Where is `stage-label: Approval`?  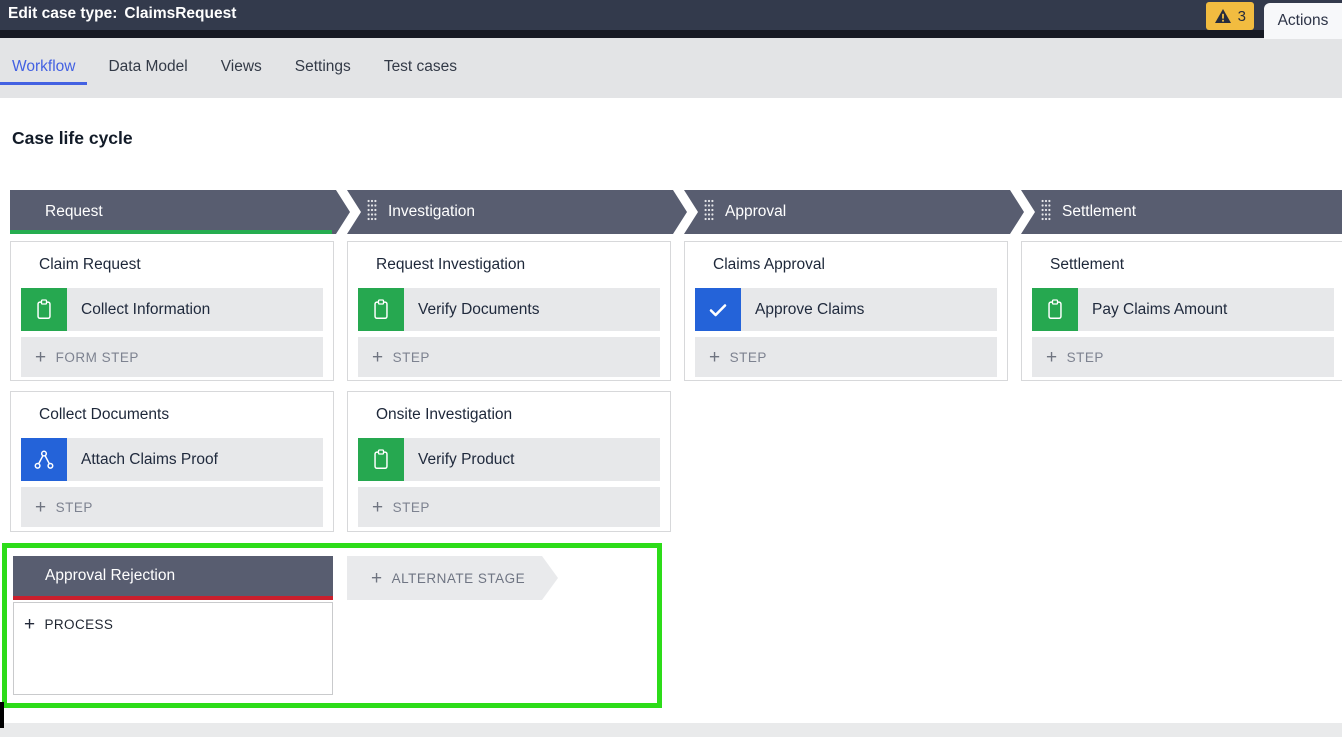 stage-label: Approval is located at coordinates (756, 211).